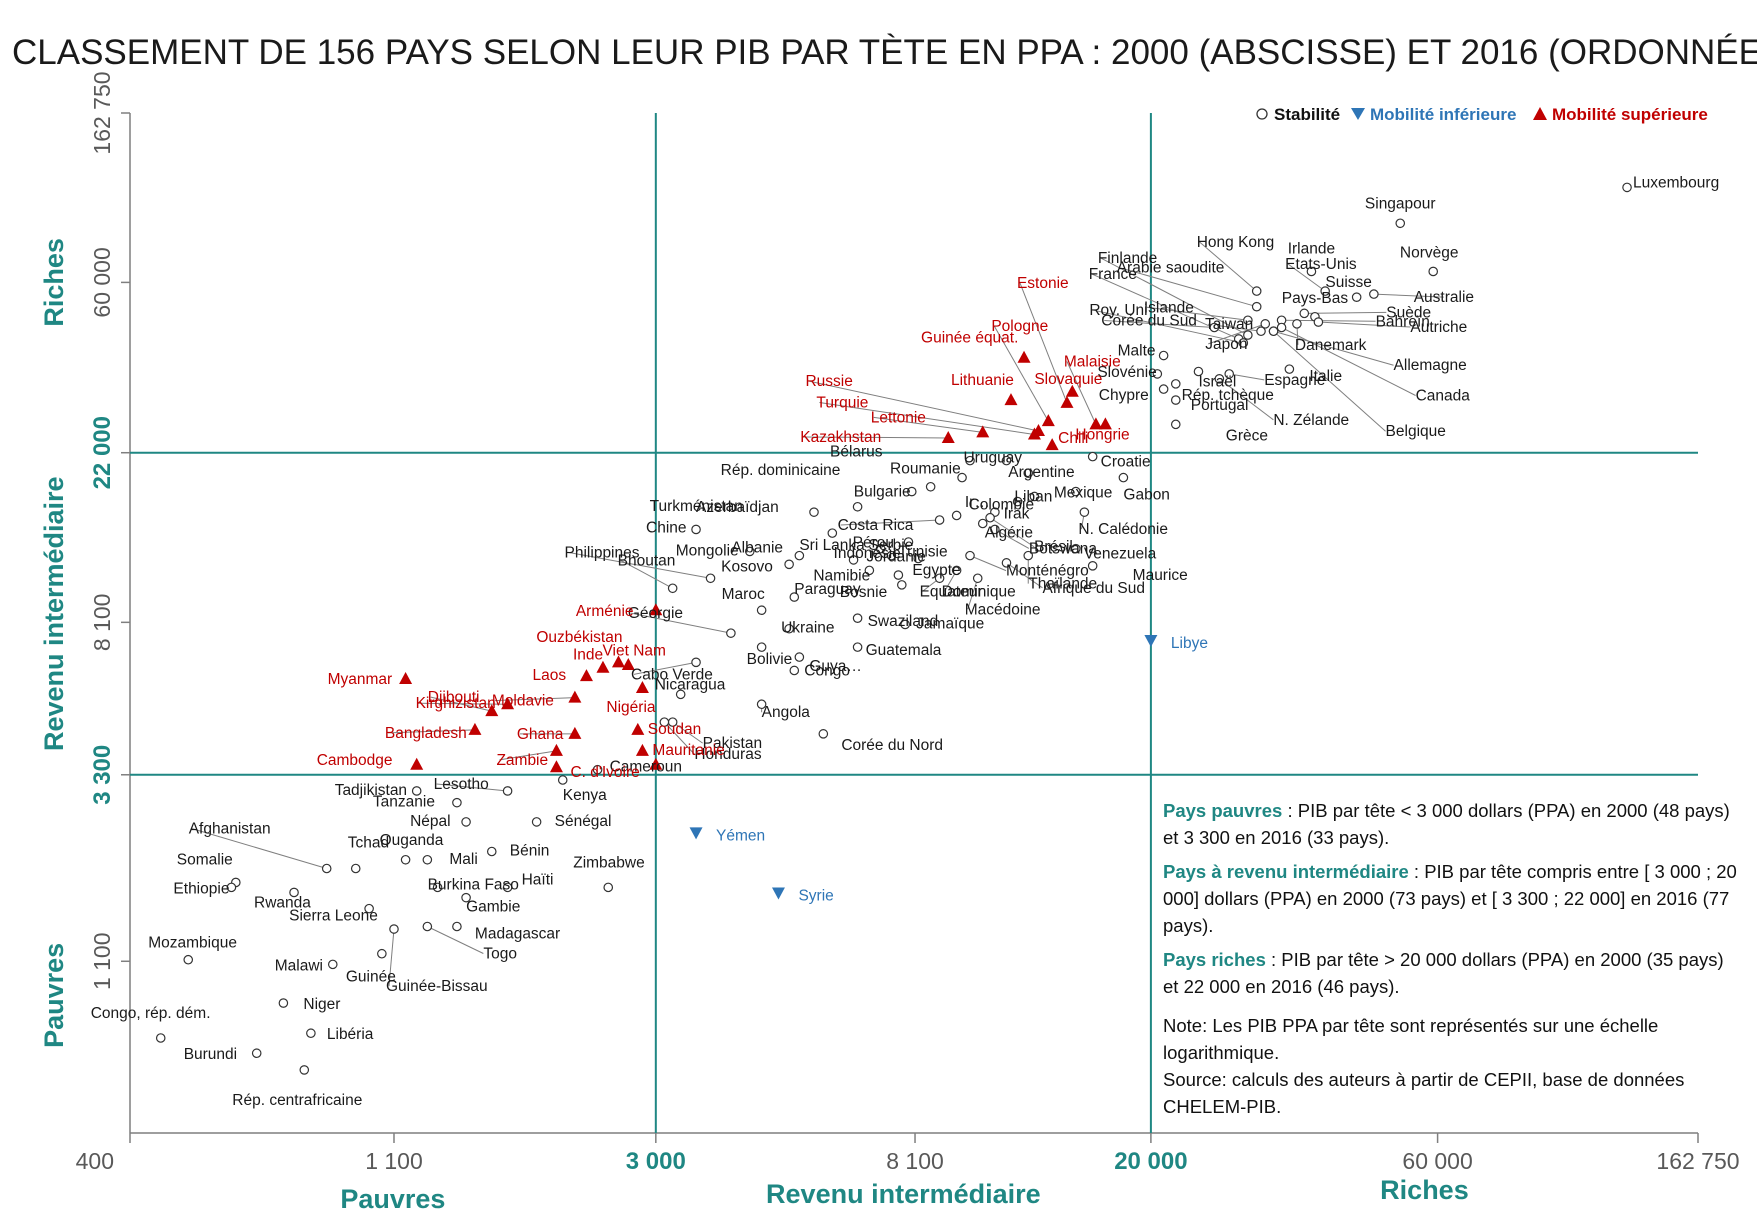 The height and width of the screenshot is (1212, 1757). Describe the element at coordinates (1043, 343) in the screenshot. I see `leader-estonie` at that location.